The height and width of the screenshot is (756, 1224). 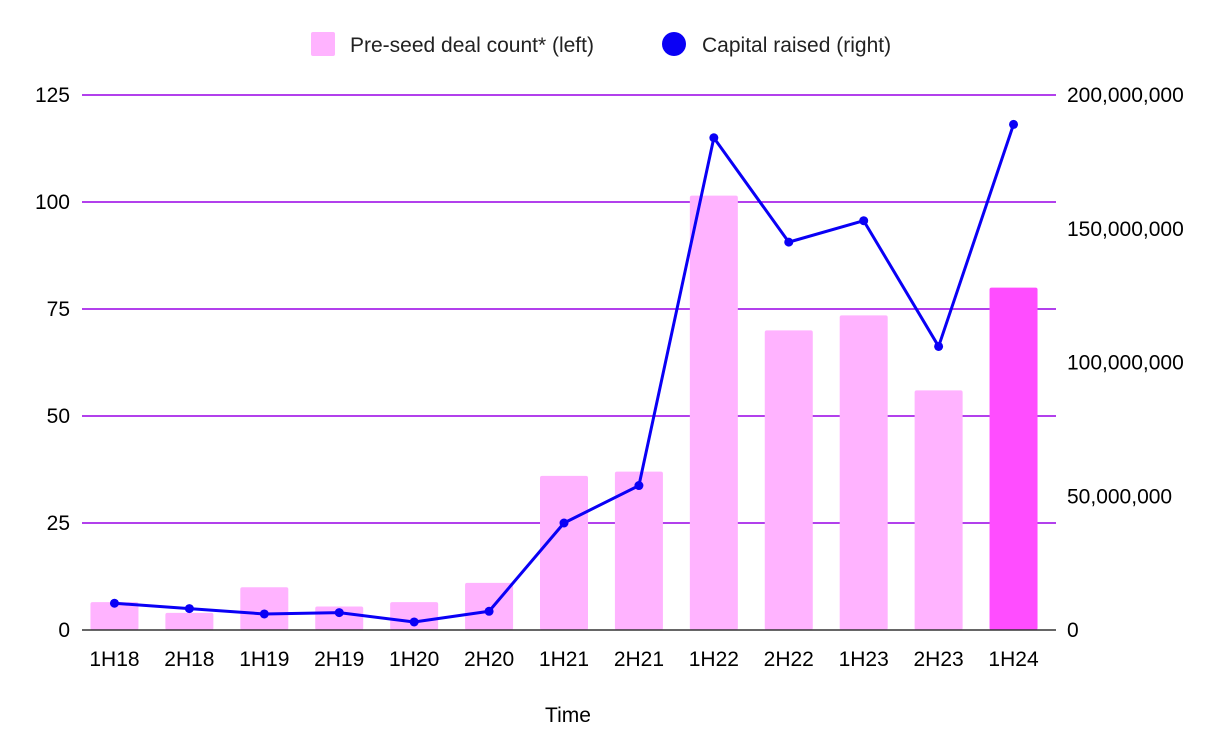 What do you see at coordinates (1013, 458) in the screenshot?
I see `bar-1h24` at bounding box center [1013, 458].